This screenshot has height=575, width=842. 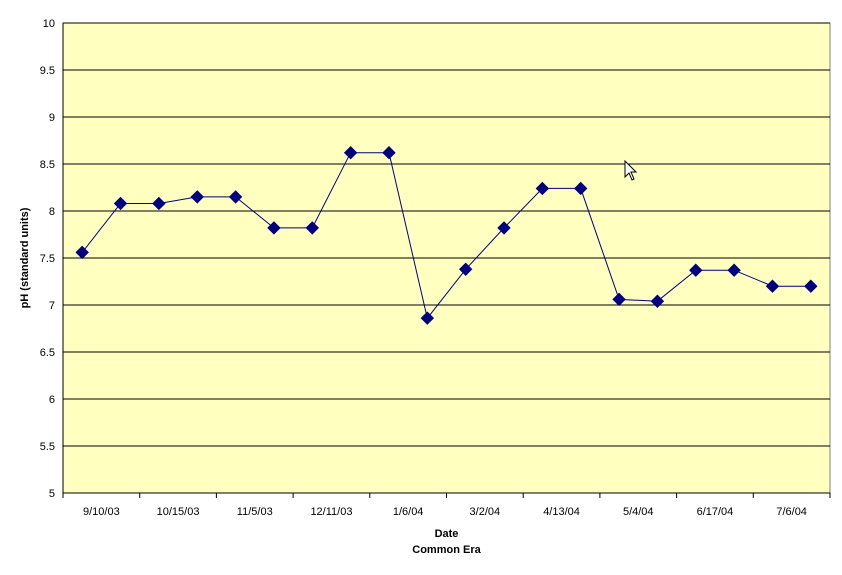 I want to click on y-tick-label: 8.5, so click(x=47, y=165).